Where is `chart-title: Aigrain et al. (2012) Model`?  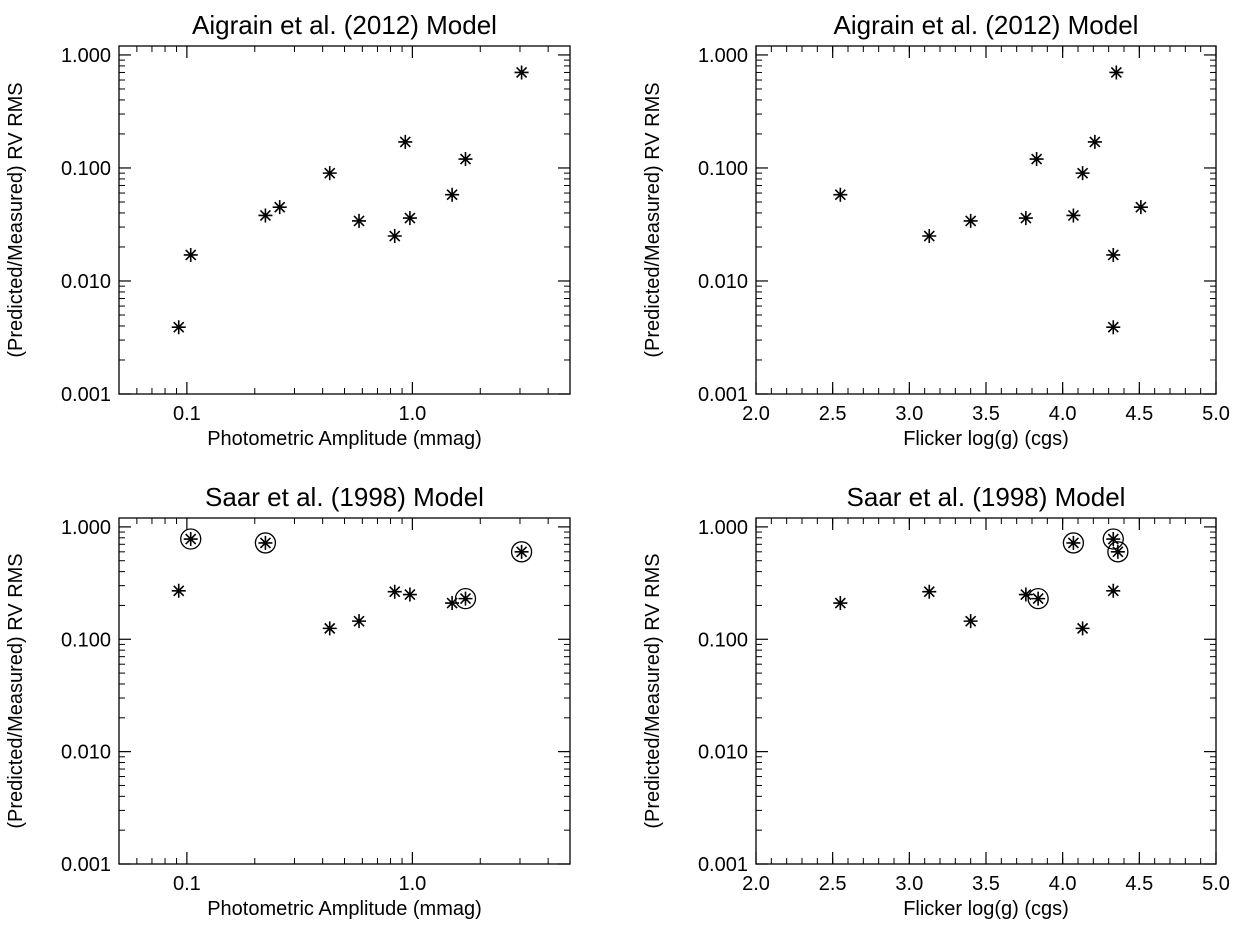 chart-title: Aigrain et al. (2012) Model is located at coordinates (344, 25).